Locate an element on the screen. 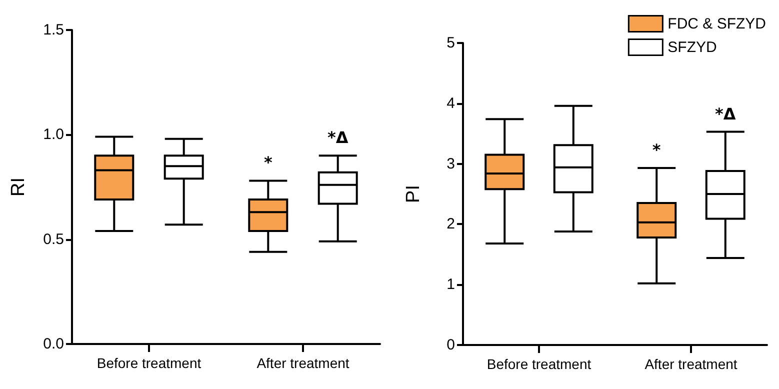  y-tick-label: 2 is located at coordinates (450, 224).